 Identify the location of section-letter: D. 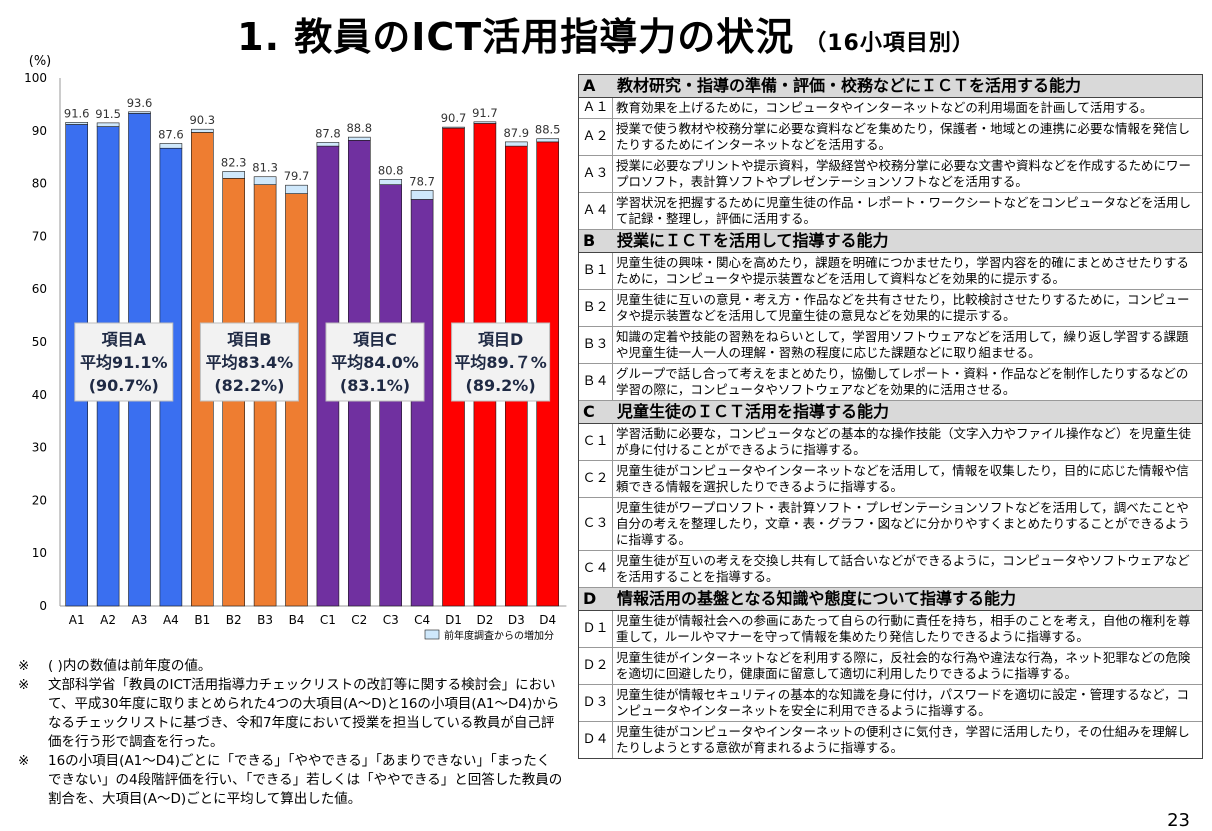
(590, 598).